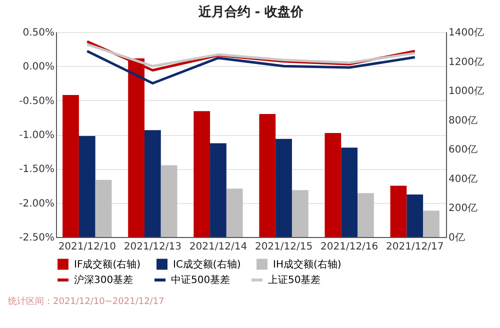  Describe the element at coordinates (466, 33) in the screenshot. I see `y2-tick-label: 1400亿` at that location.